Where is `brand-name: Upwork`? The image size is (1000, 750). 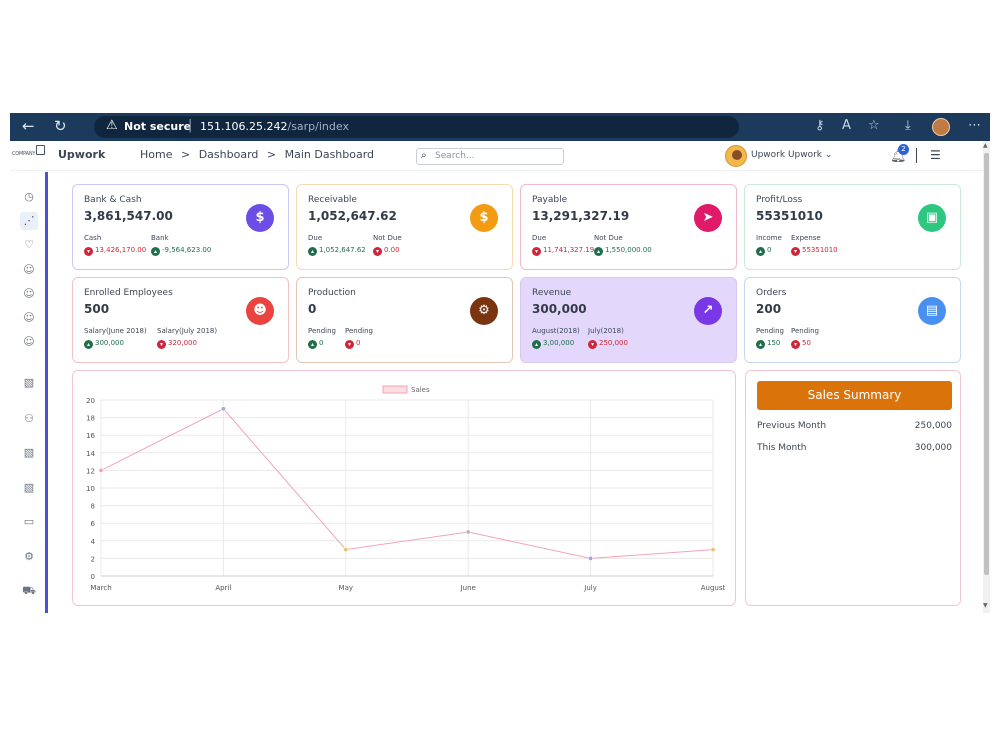 brand-name: Upwork is located at coordinates (82, 154).